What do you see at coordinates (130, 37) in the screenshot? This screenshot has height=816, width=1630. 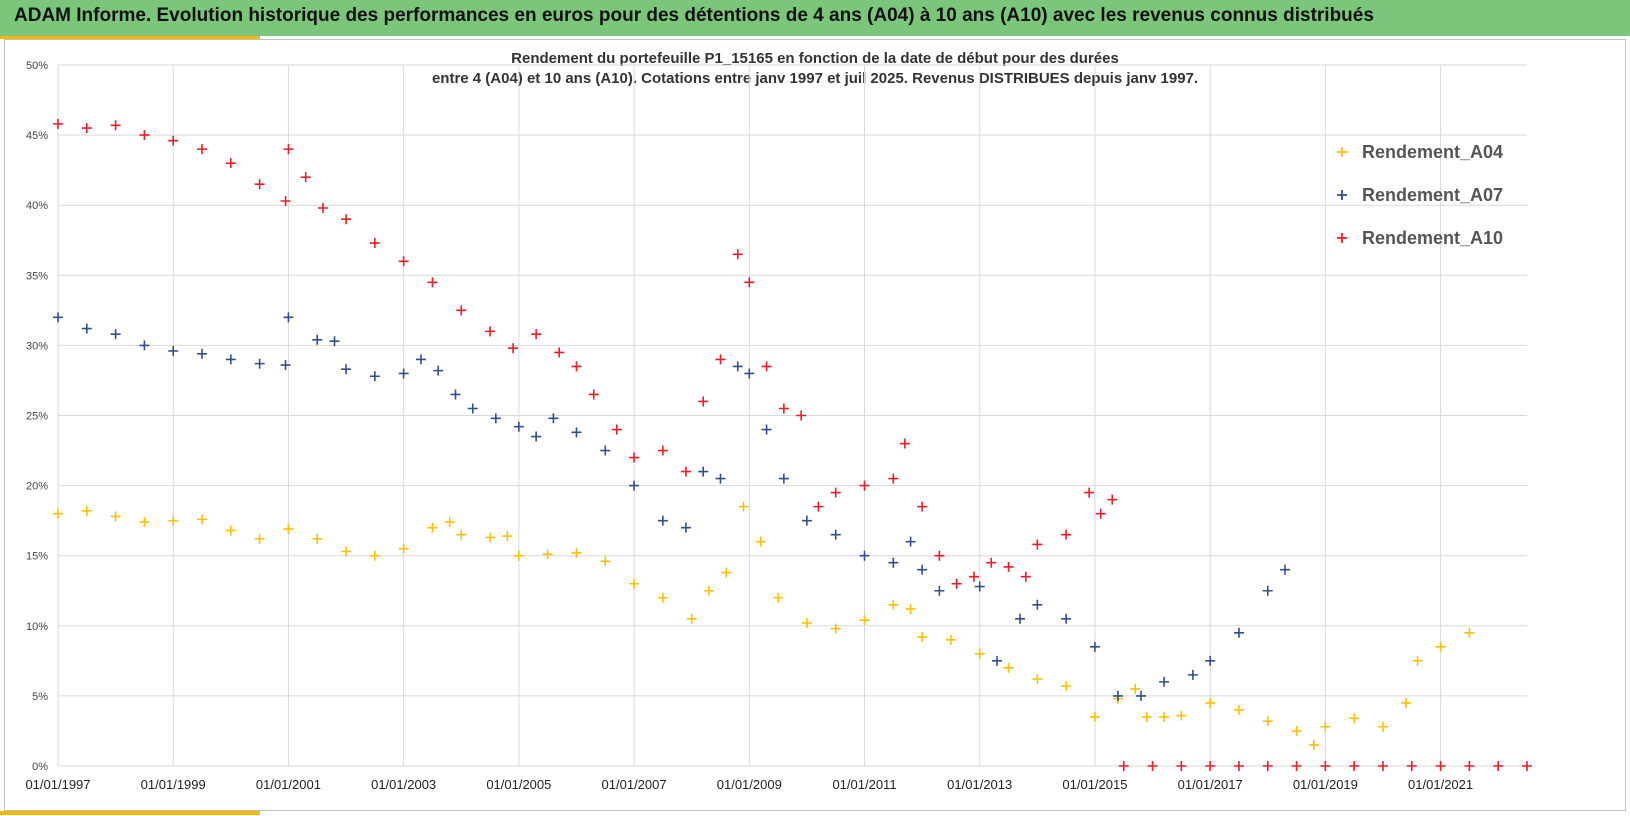 I see `accent-bar-top` at bounding box center [130, 37].